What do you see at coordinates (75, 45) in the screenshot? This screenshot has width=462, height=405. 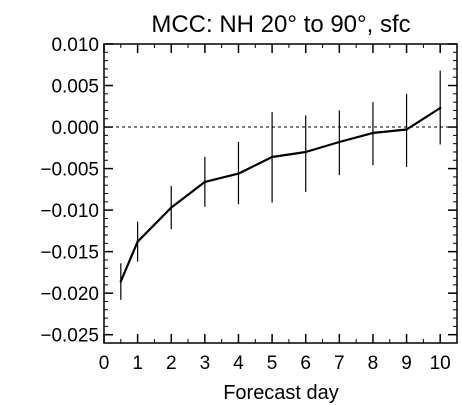 I see `y-tick-label: 0.010` at bounding box center [75, 45].